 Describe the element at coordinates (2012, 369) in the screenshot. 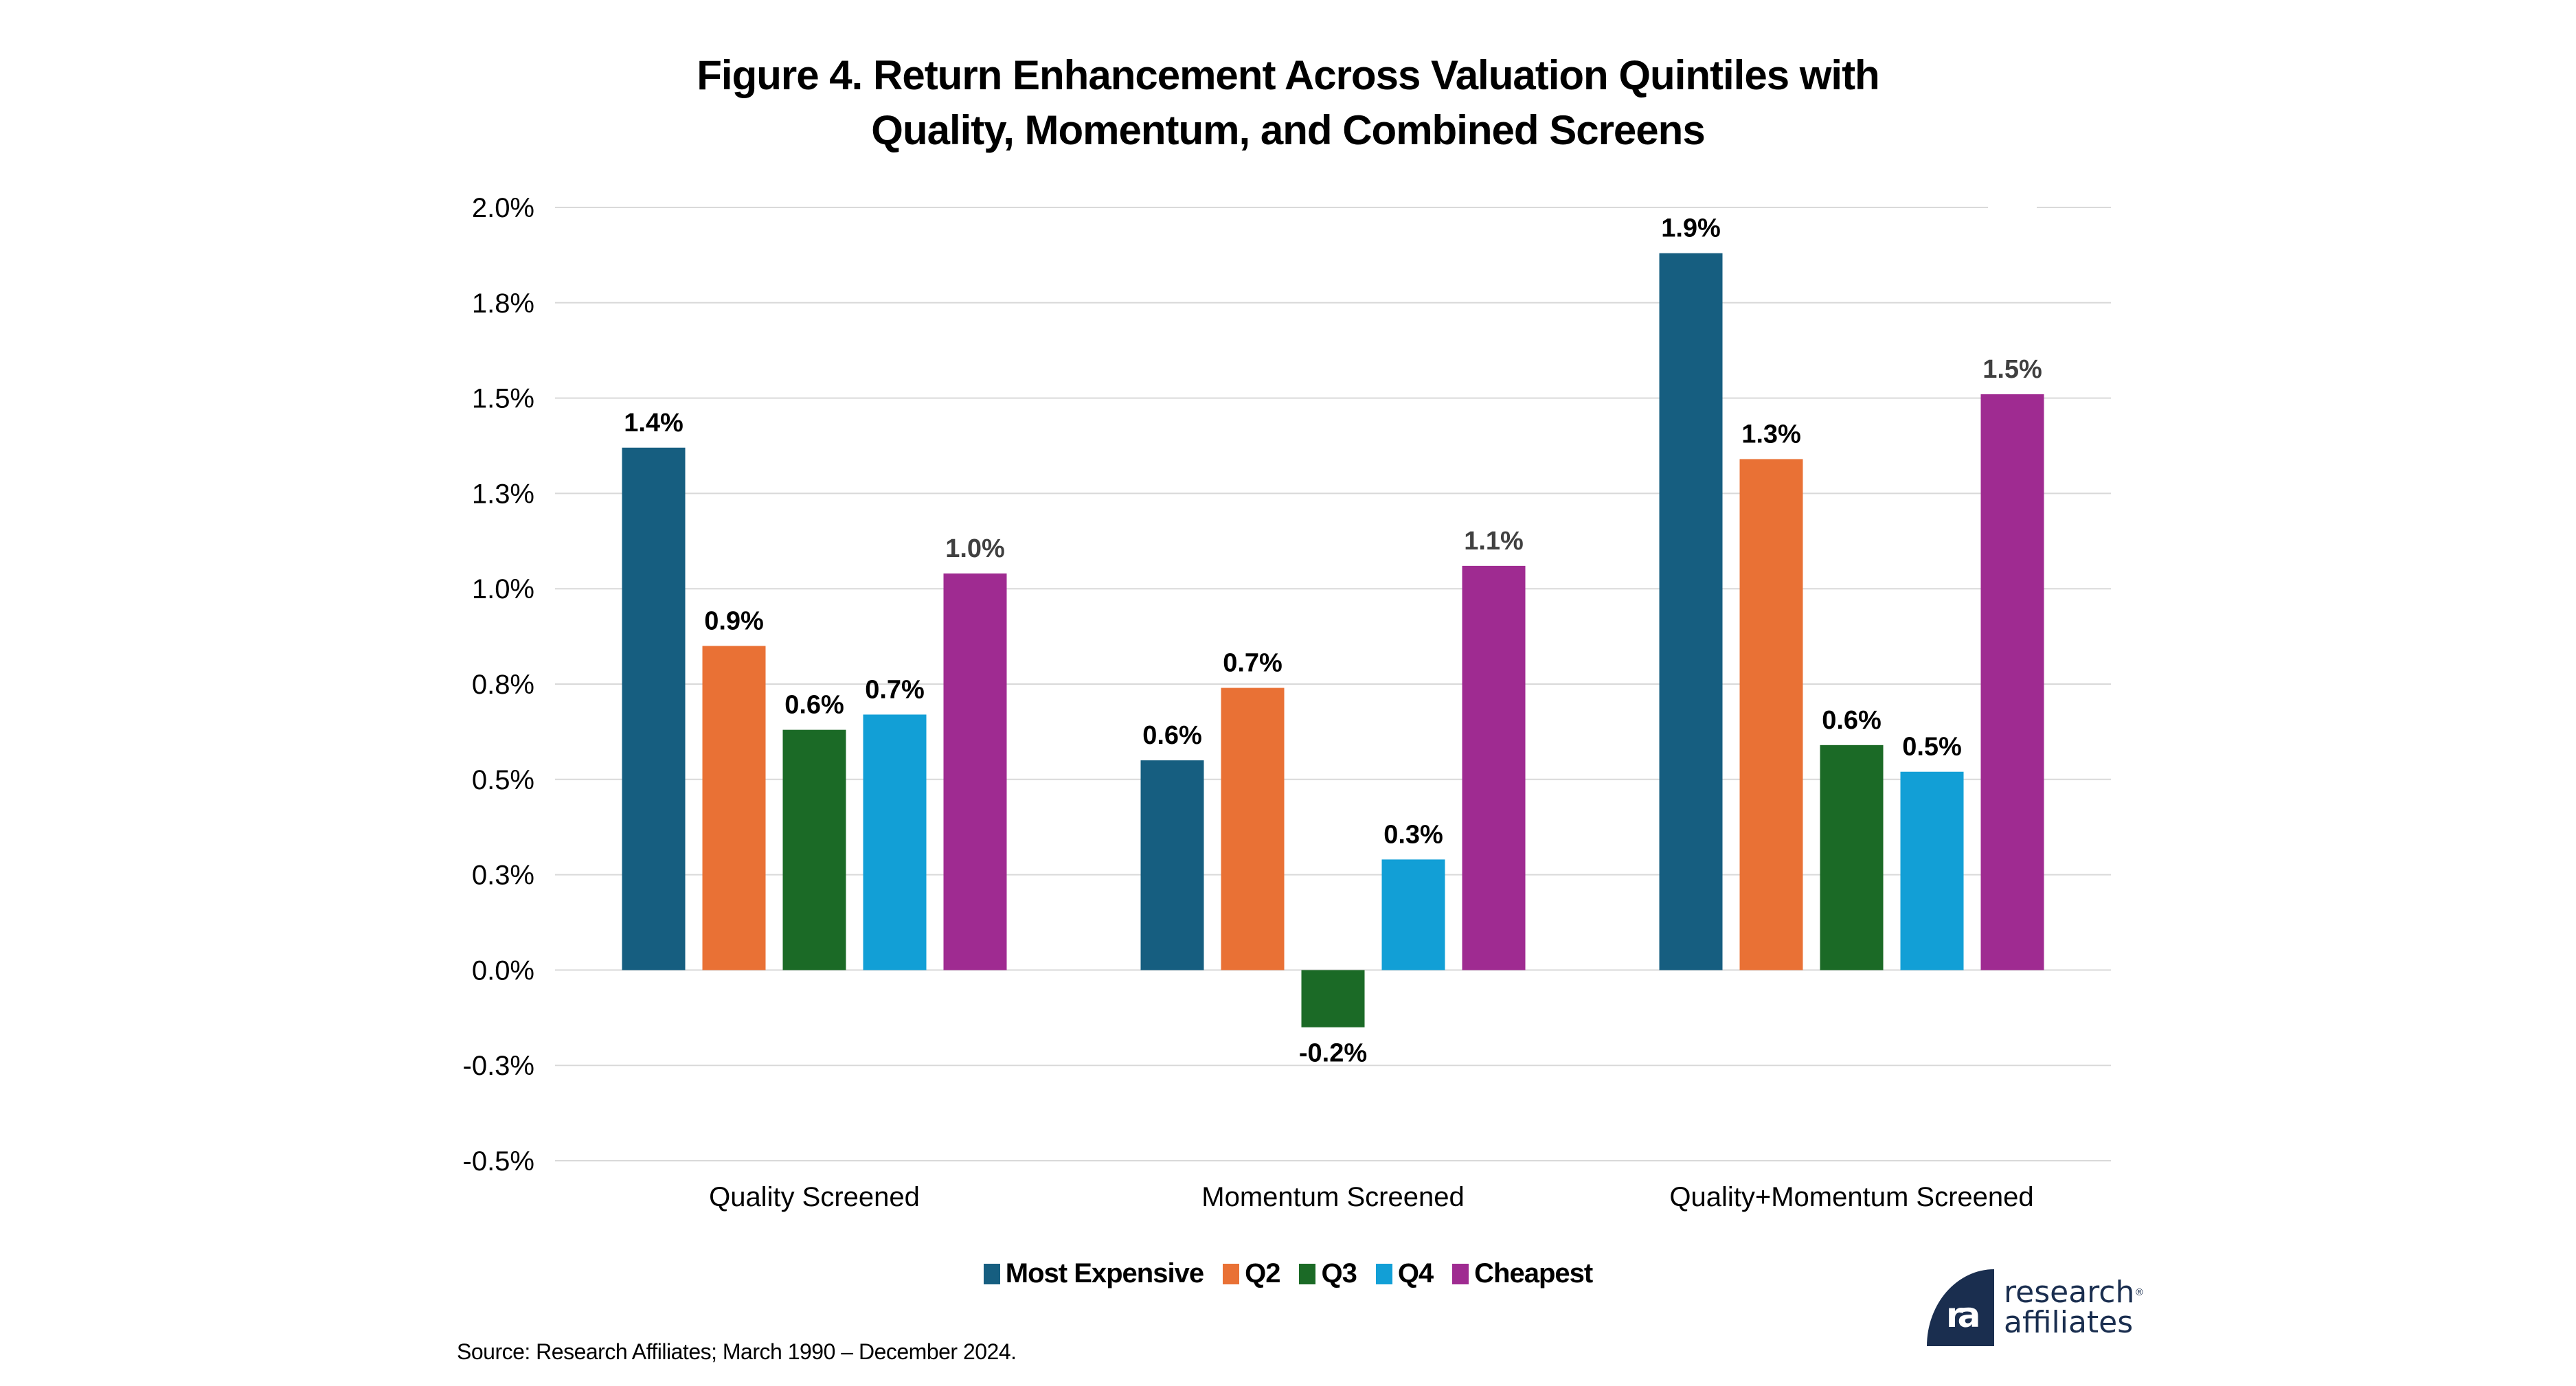

I see `bar-data-label: 1.5%` at that location.